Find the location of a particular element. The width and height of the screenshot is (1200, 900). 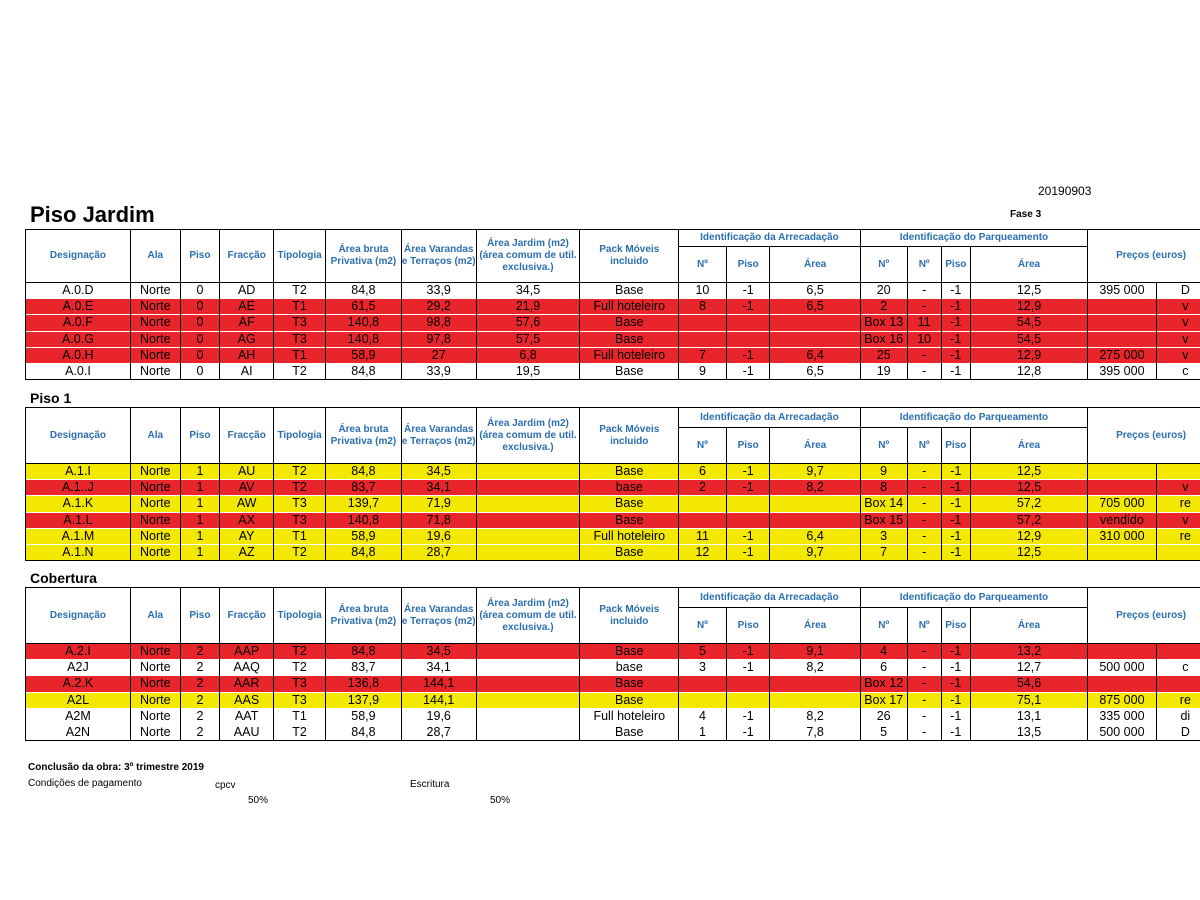

col-header-pack: Pack Móveis incluido is located at coordinates (629, 615).